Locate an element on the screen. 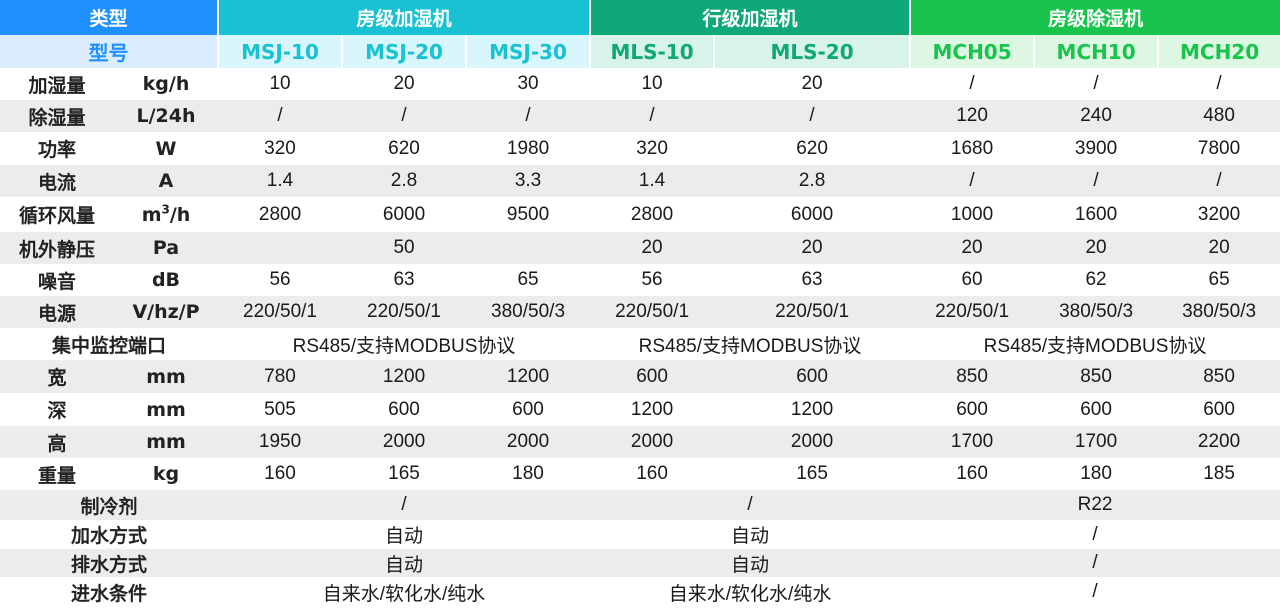 The height and width of the screenshot is (611, 1280). cell: 30 is located at coordinates (528, 84).